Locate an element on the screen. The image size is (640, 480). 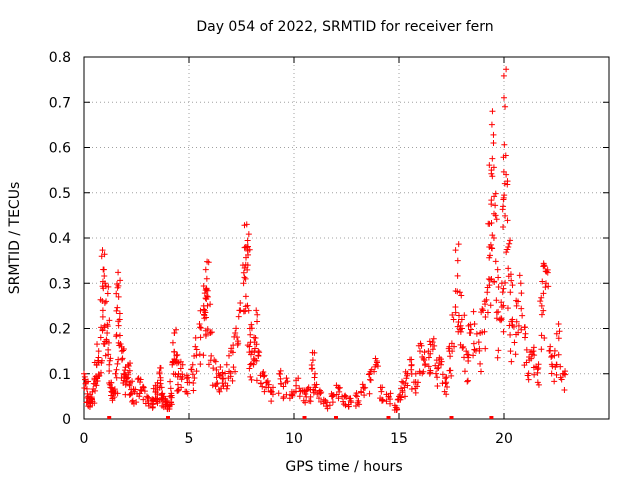
y-tick-label: 0.7 is located at coordinates (60, 103).